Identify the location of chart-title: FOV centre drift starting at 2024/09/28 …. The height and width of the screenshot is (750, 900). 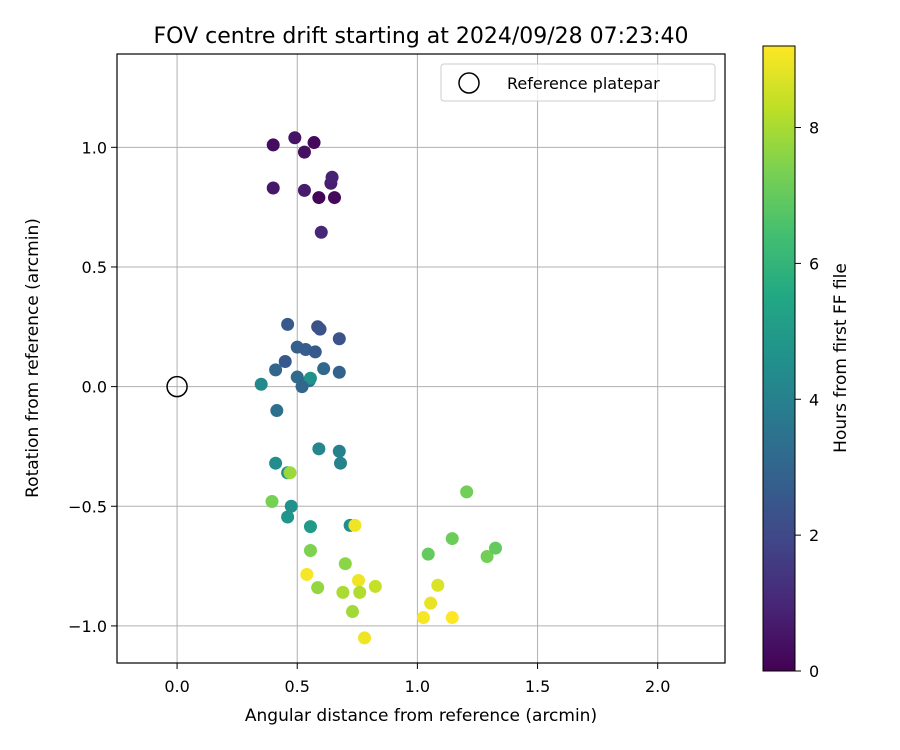
(421, 36).